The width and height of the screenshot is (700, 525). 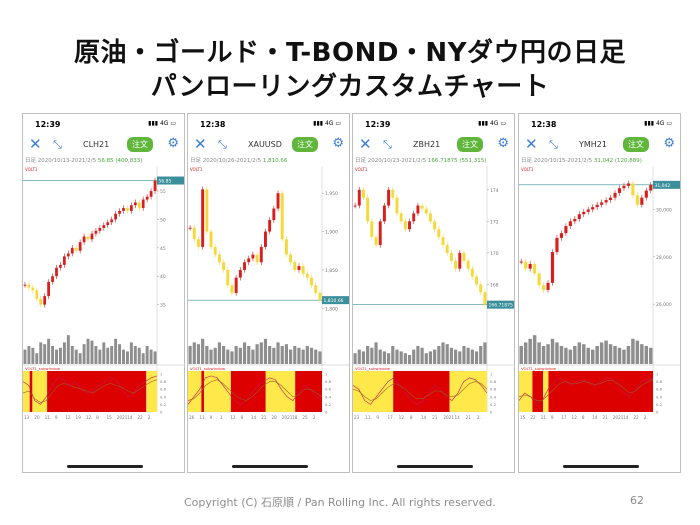 What do you see at coordinates (544, 124) in the screenshot?
I see `status-time: 12:38` at bounding box center [544, 124].